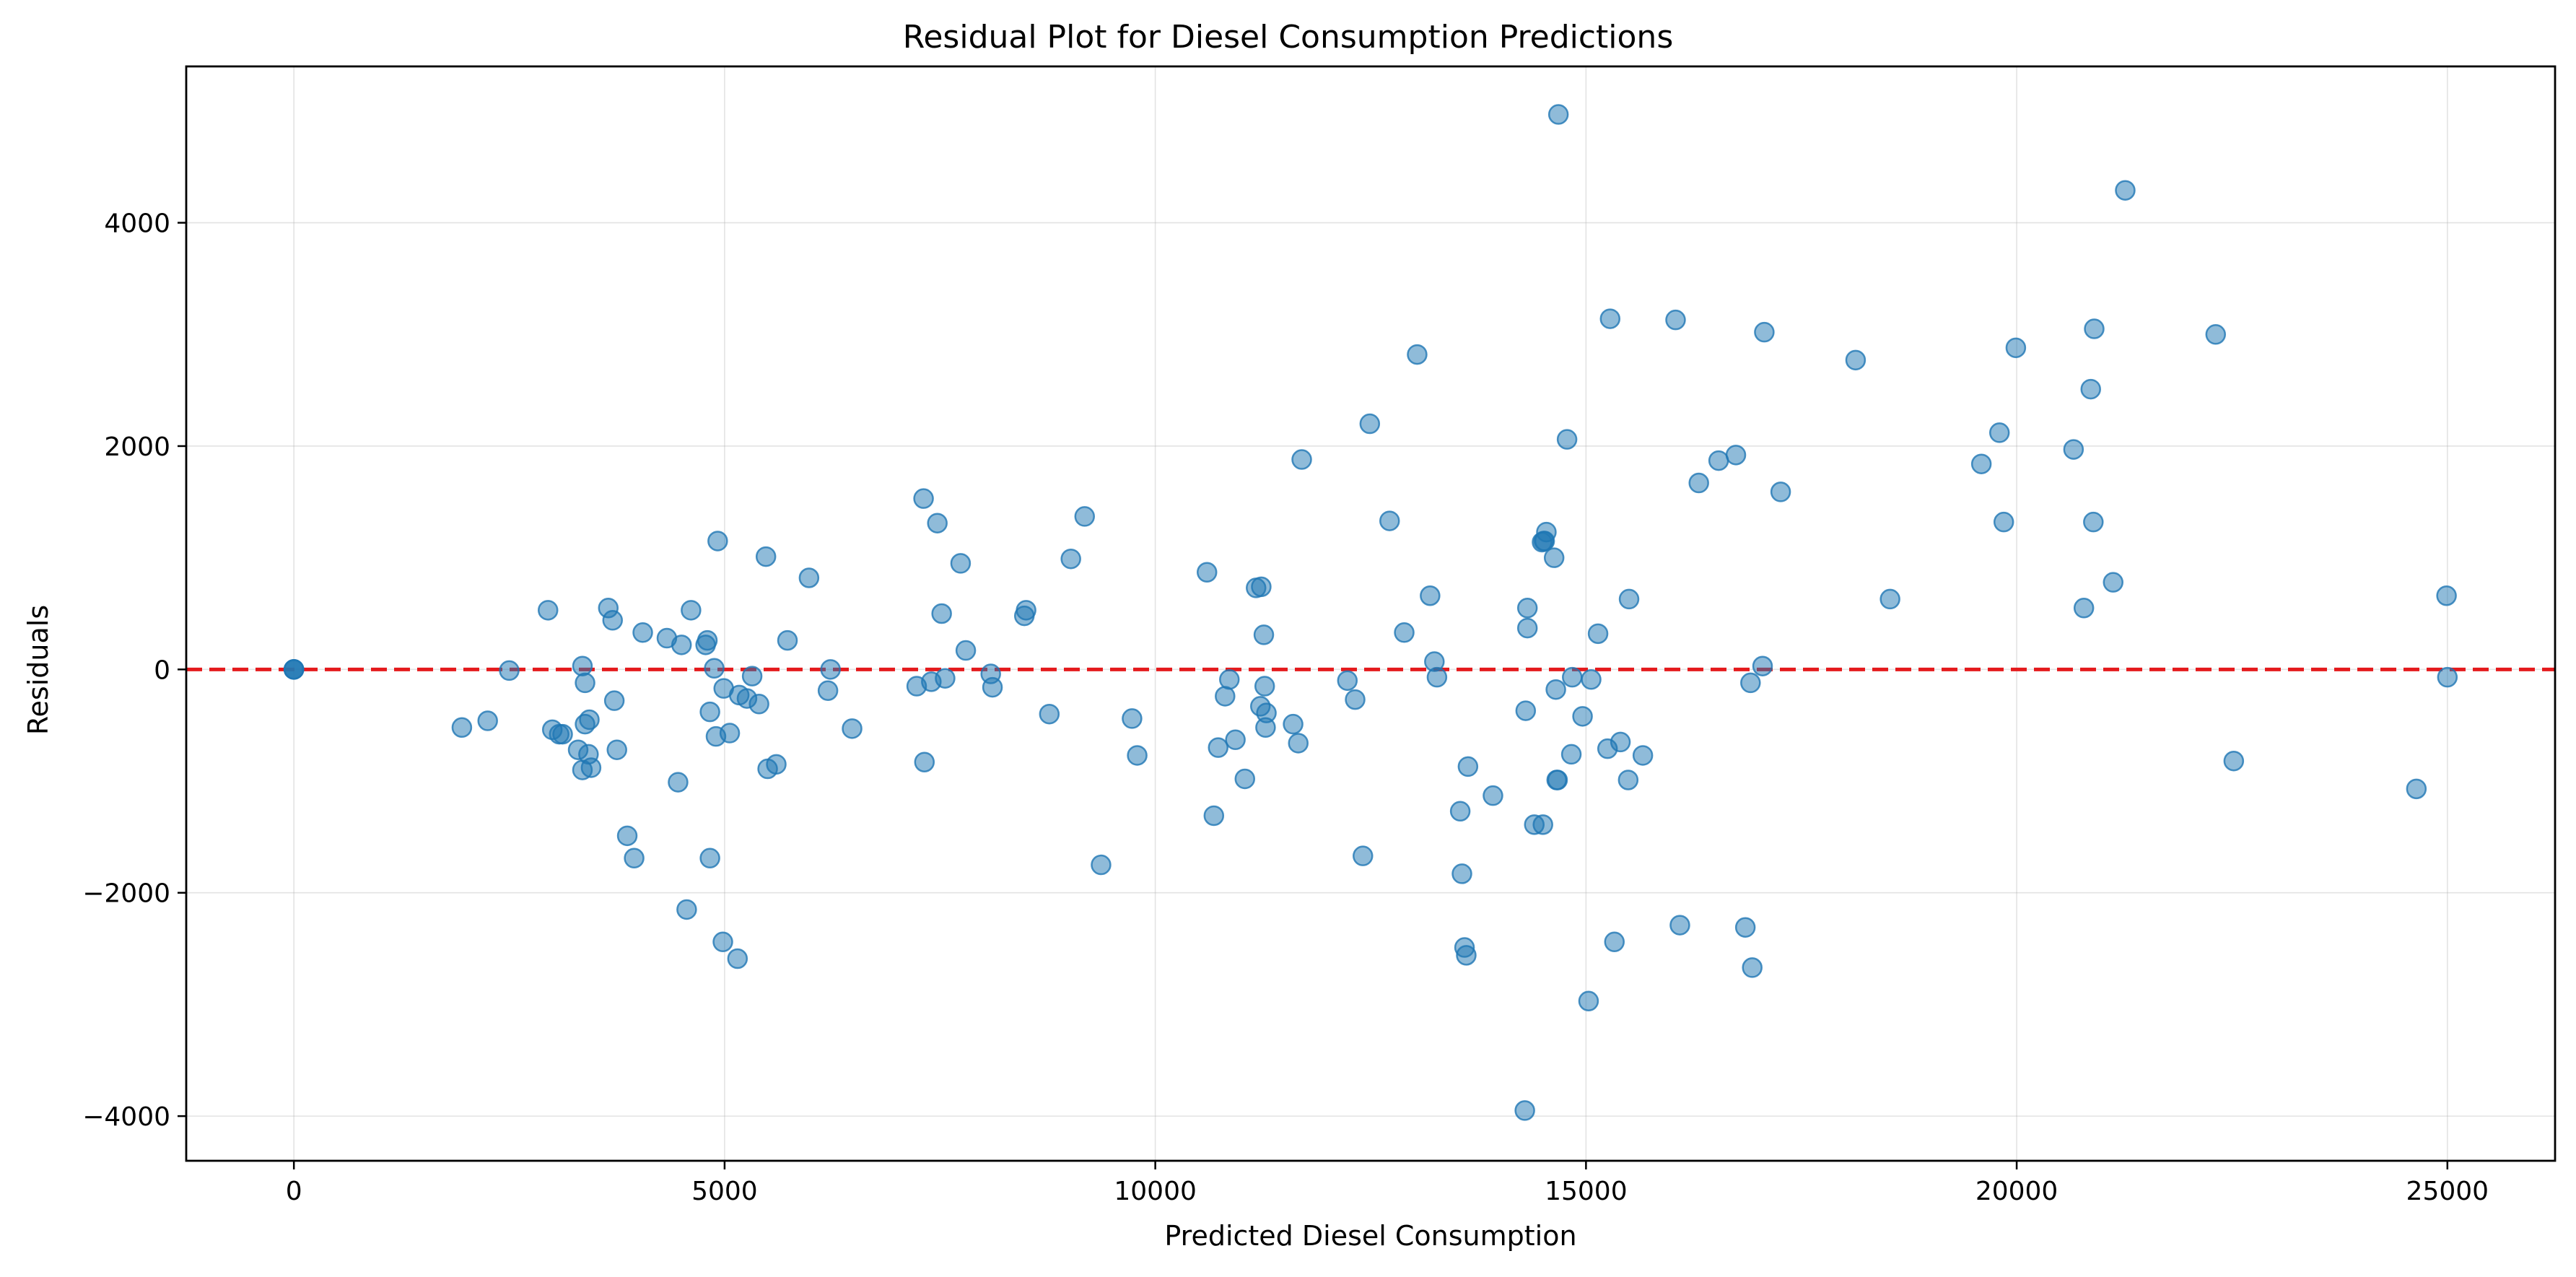 The width and height of the screenshot is (2576, 1277). Describe the element at coordinates (2447, 1191) in the screenshot. I see `x-tick-label: 25000` at that location.